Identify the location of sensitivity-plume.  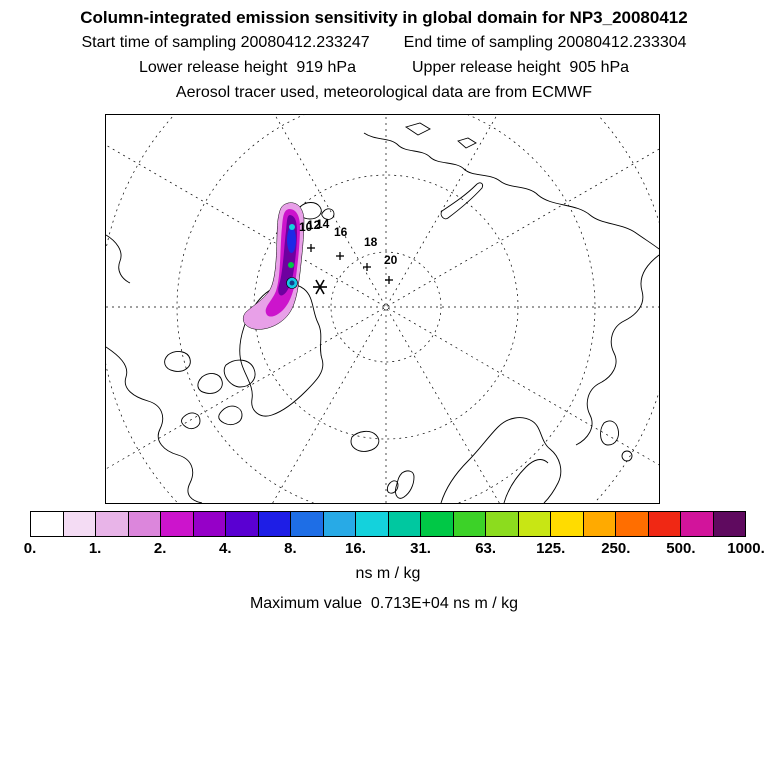
(274, 266).